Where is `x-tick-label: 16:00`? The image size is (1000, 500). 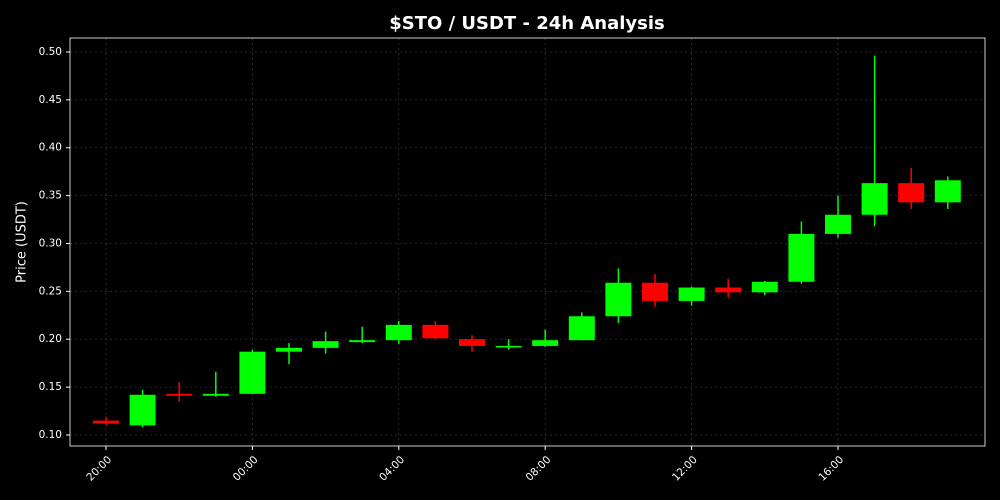
x-tick-label: 16:00 is located at coordinates (831, 469).